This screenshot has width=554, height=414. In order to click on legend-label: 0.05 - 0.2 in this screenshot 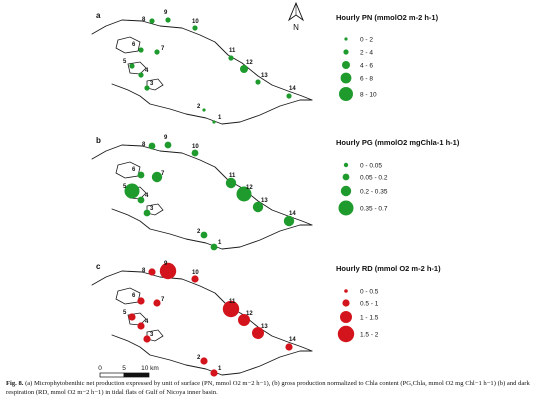, I will do `click(374, 177)`.